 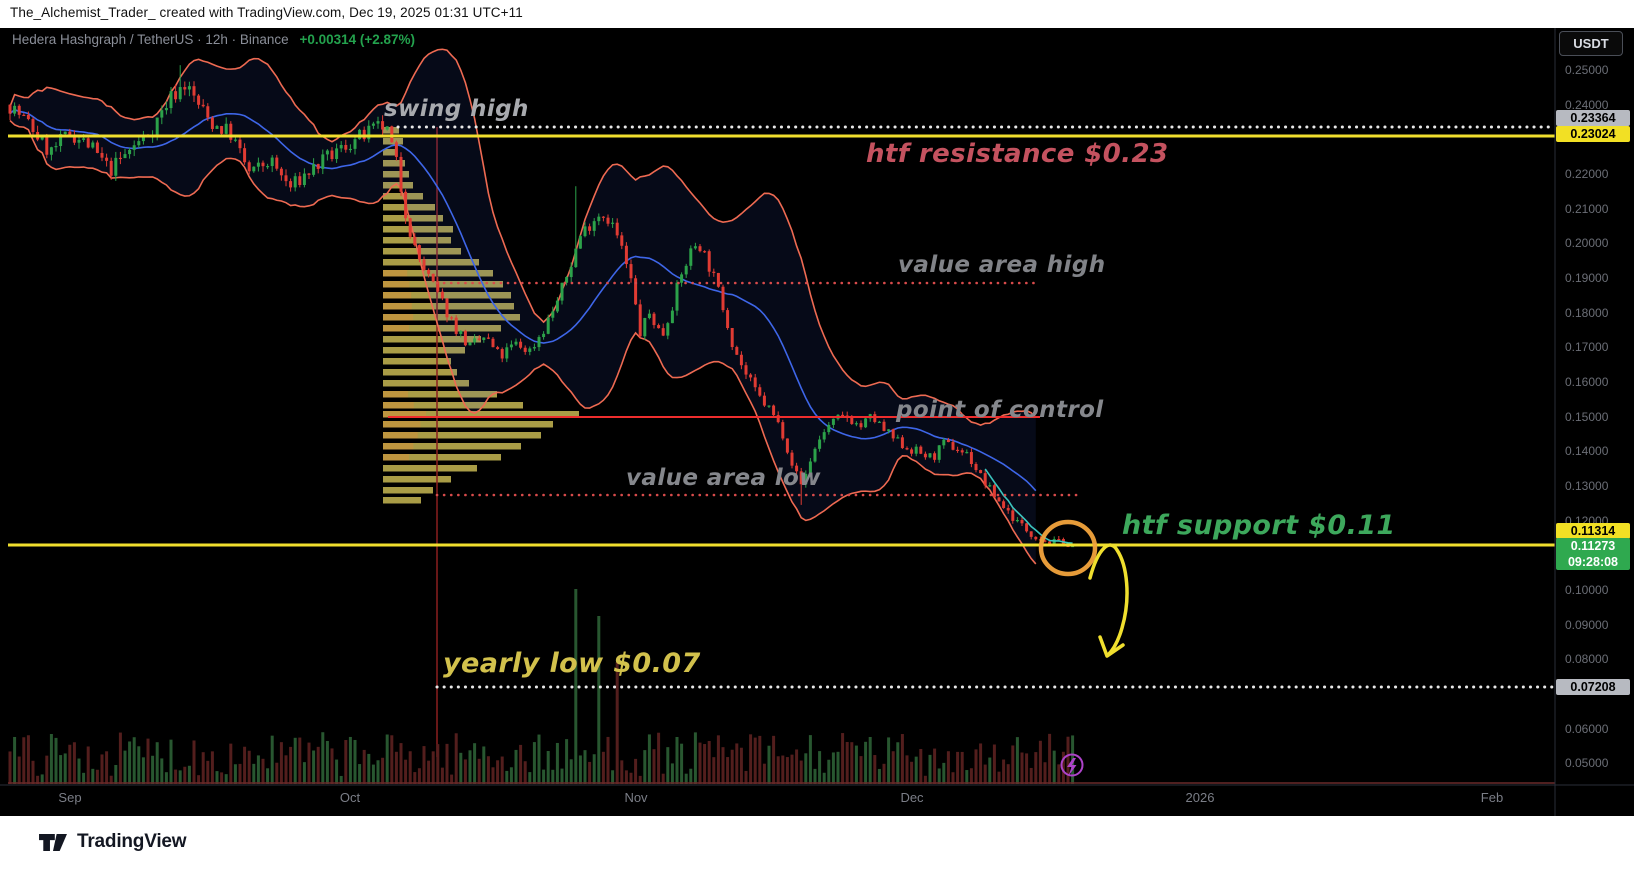 What do you see at coordinates (1587, 659) in the screenshot?
I see `price-tick-label: 0.08000` at bounding box center [1587, 659].